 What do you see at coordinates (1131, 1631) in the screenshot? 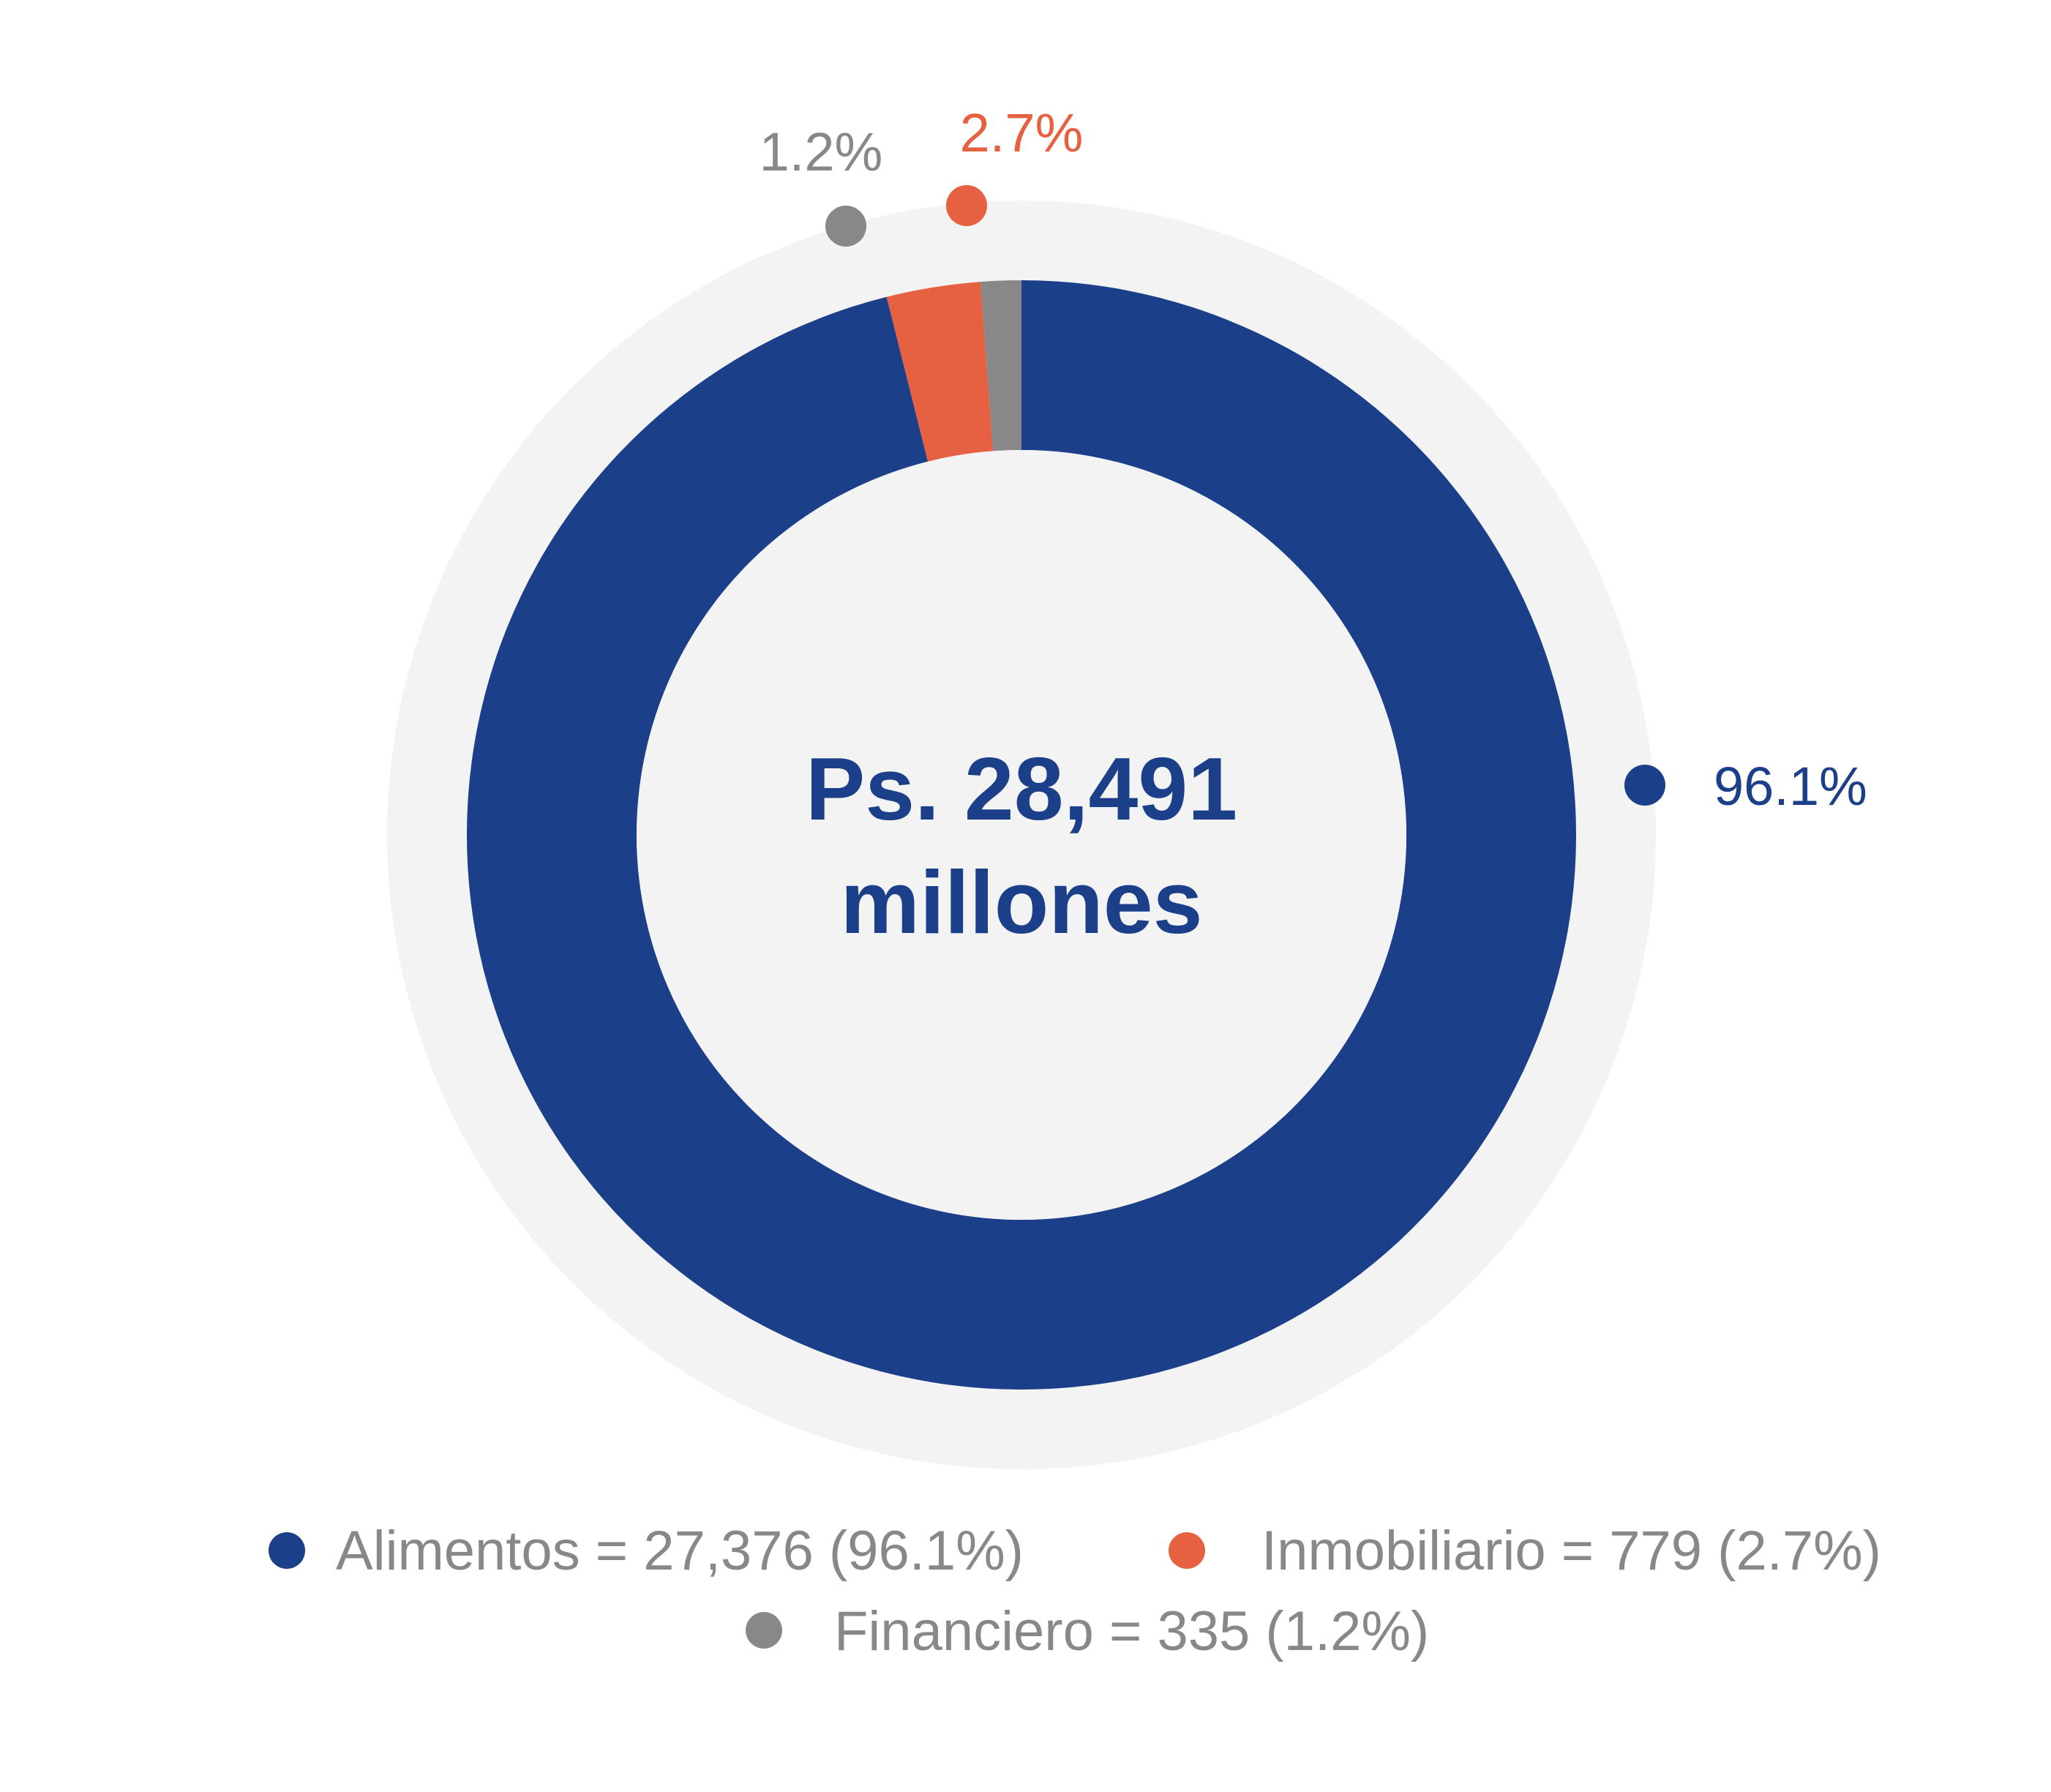
I see `legend-label-financiero: Financiero = 335 (1.2%)` at bounding box center [1131, 1631].